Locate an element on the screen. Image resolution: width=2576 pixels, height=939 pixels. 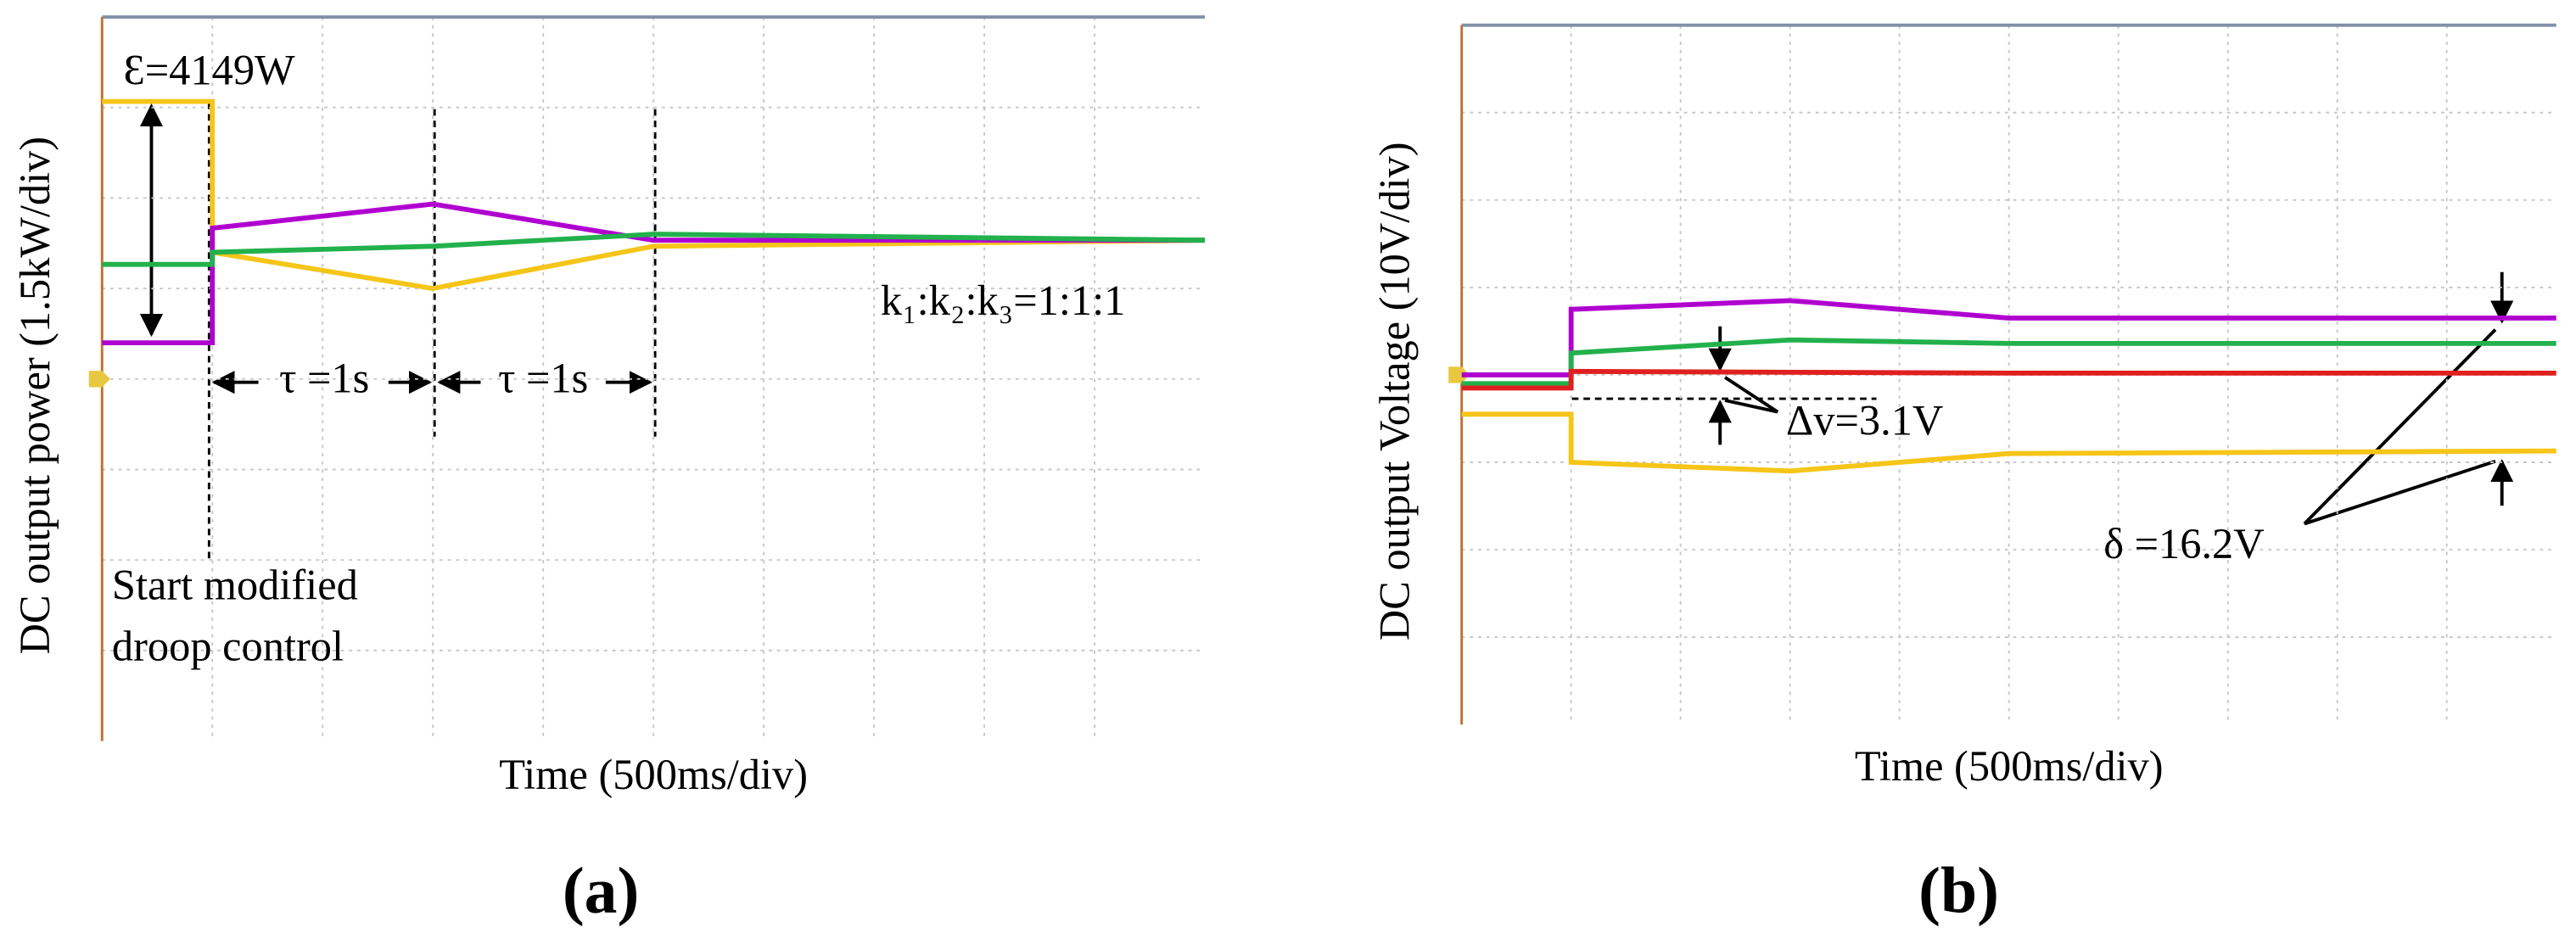
annotation-graphics-a is located at coordinates (398, 332).